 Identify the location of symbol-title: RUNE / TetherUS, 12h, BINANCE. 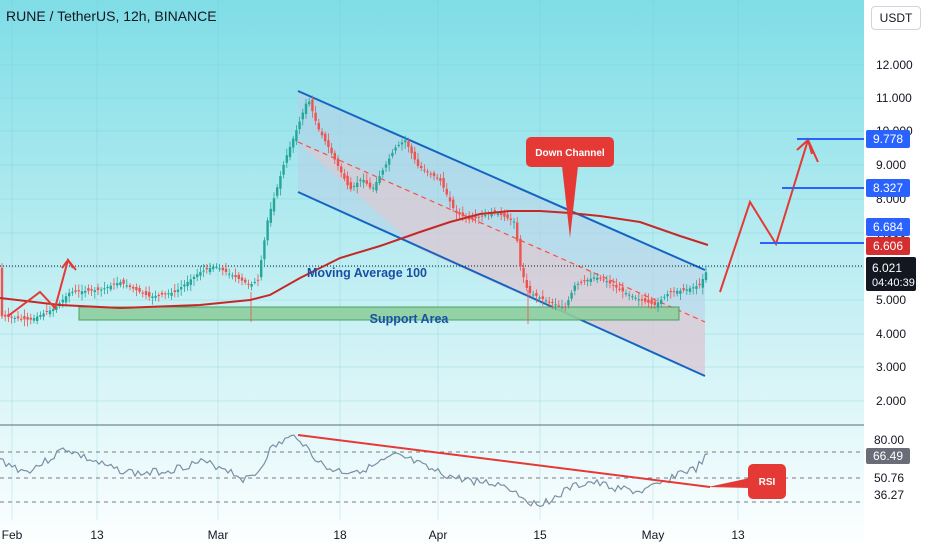
(111, 16).